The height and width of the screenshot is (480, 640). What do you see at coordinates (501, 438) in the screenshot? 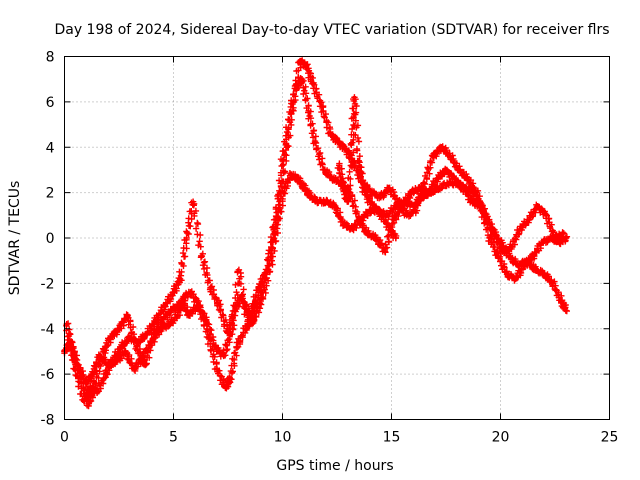
I see `x-tick-label: 20` at bounding box center [501, 438].